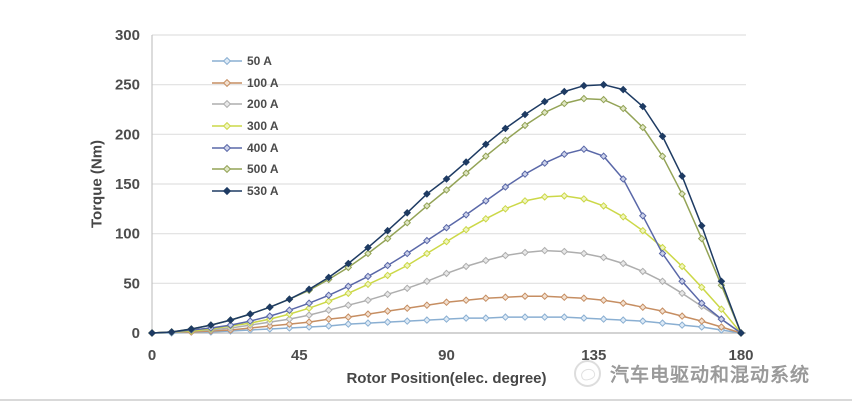 The height and width of the screenshot is (409, 852). What do you see at coordinates (446, 355) in the screenshot?
I see `x-tick-label: 90` at bounding box center [446, 355].